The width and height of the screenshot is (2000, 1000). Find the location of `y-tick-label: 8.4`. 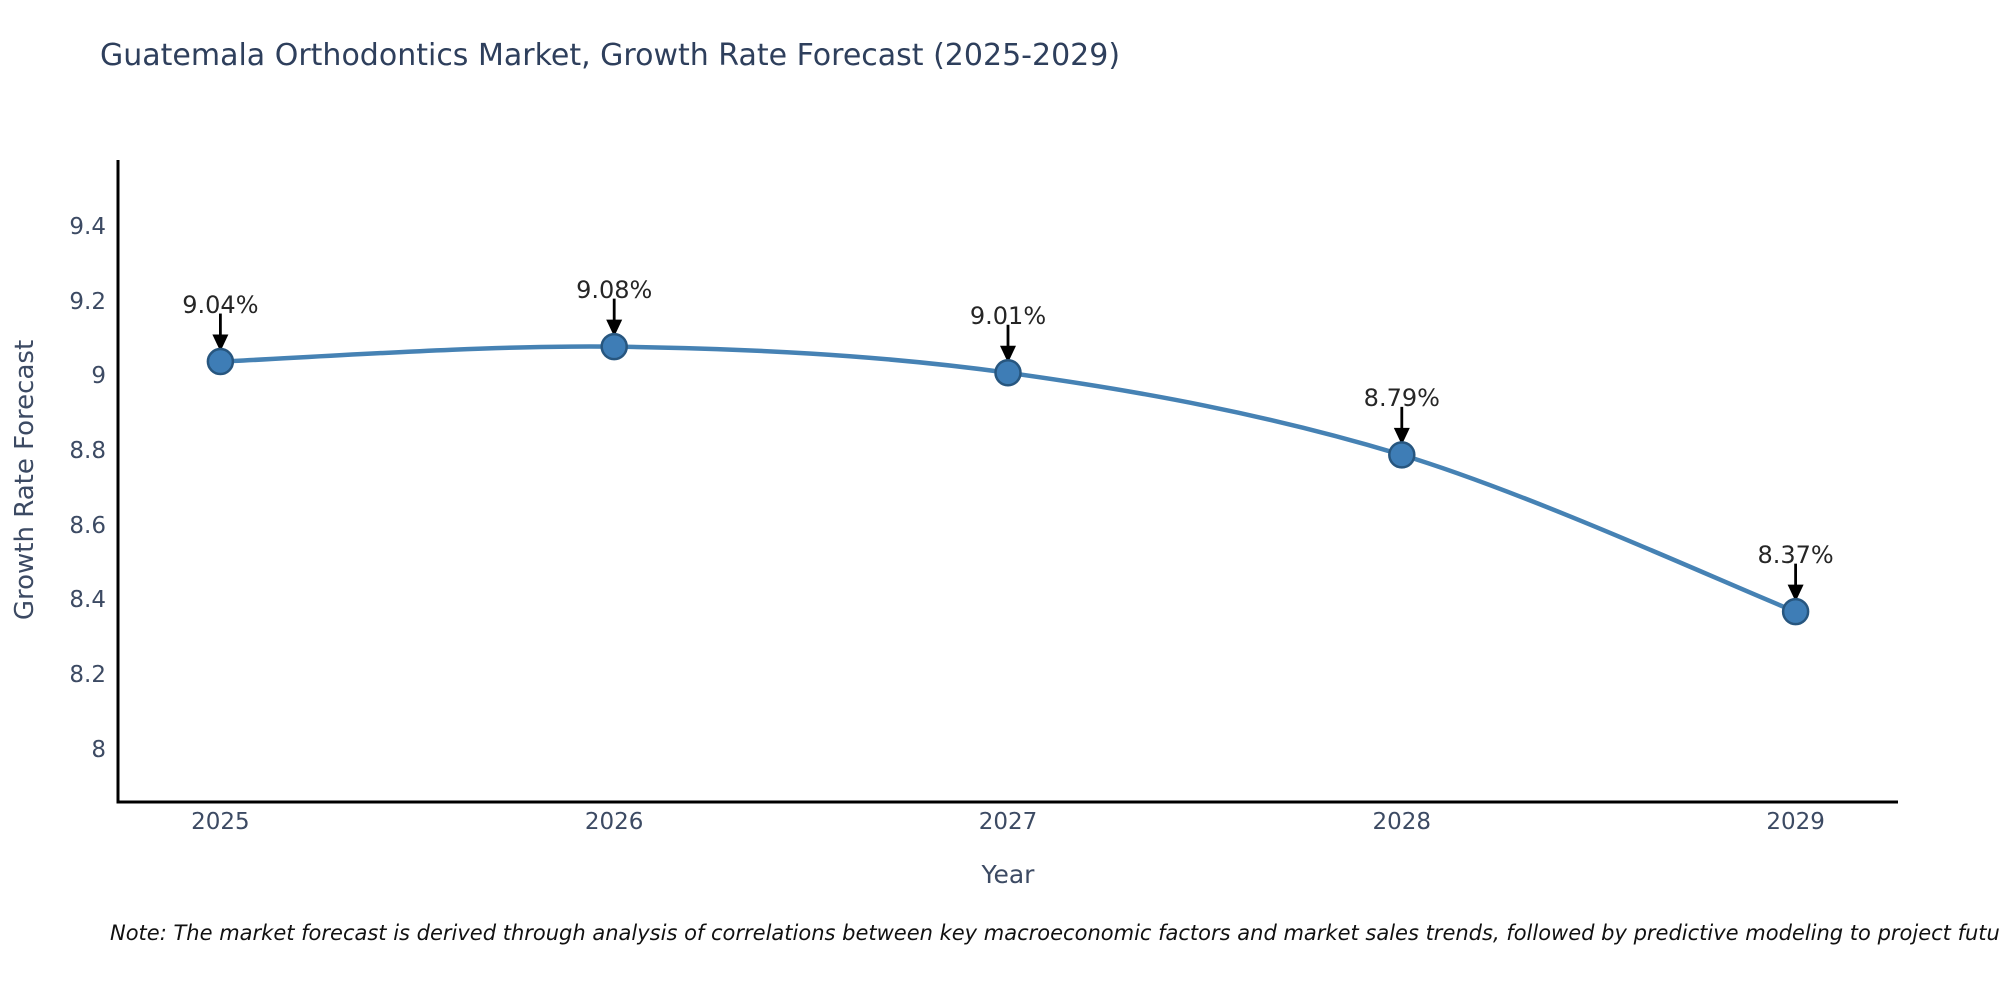

y-tick-label: 8.4 is located at coordinates (87, 600).